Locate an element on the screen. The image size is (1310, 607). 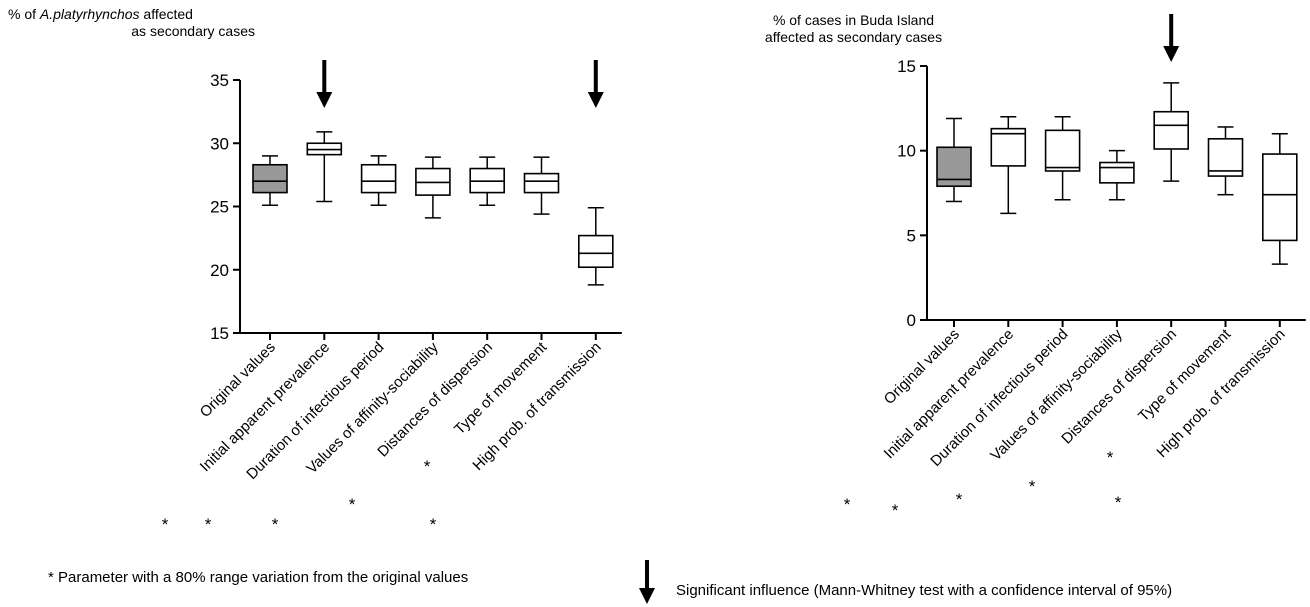
legend-arrow-icon is located at coordinates (647, 582).